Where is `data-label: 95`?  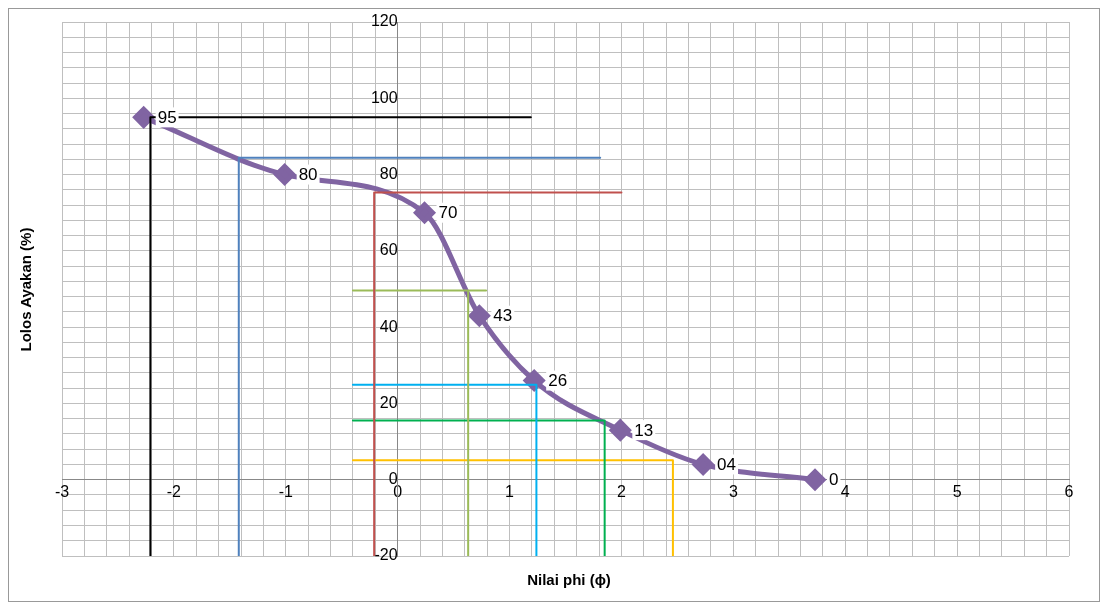
data-label: 95 is located at coordinates (167, 118).